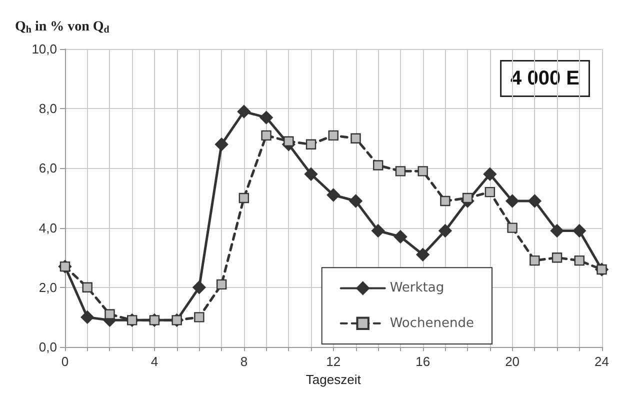 This screenshot has width=620, height=412. What do you see at coordinates (512, 361) in the screenshot?
I see `x-tick-label: 20` at bounding box center [512, 361].